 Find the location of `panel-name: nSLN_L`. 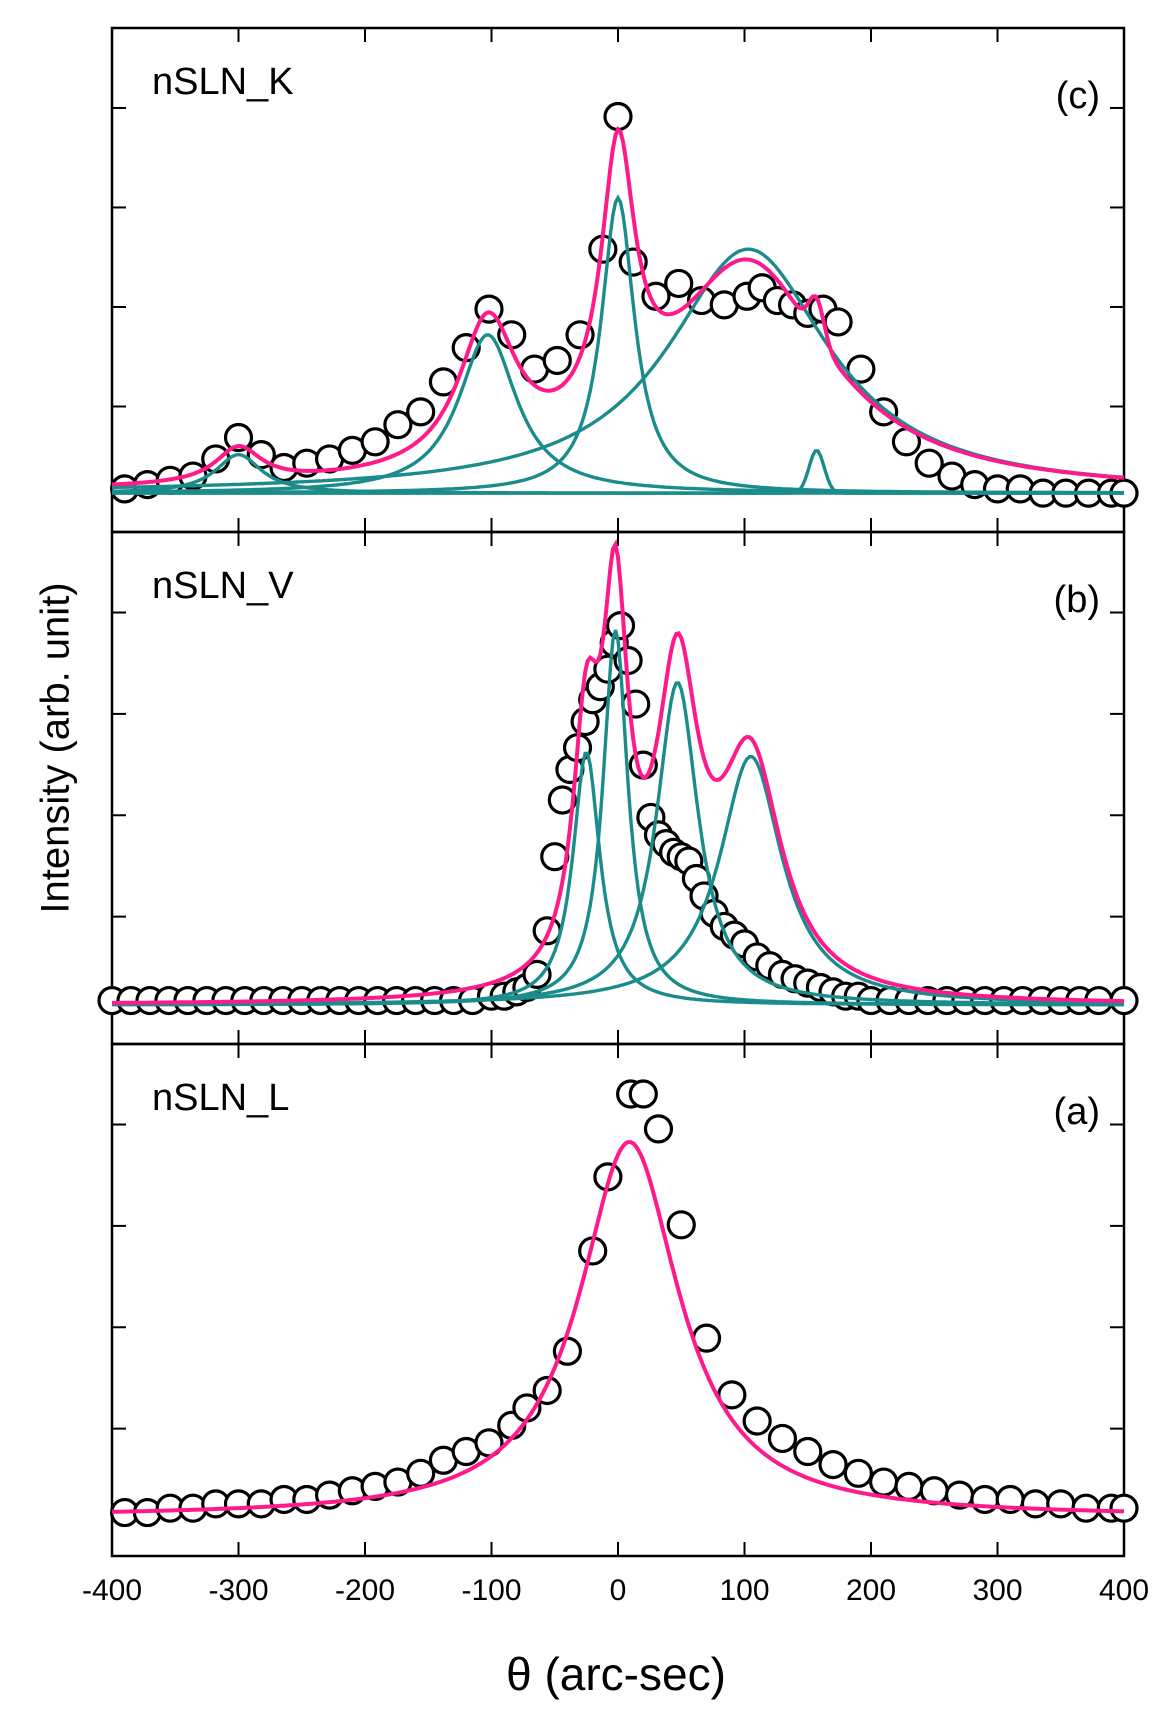

panel-name: nSLN_L is located at coordinates (220, 1098).